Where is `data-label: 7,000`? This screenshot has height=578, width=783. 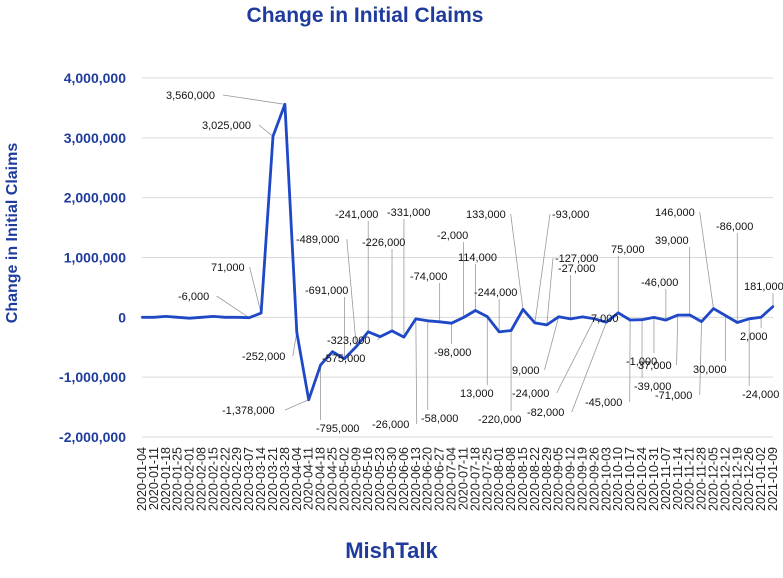 data-label: 7,000 is located at coordinates (605, 319).